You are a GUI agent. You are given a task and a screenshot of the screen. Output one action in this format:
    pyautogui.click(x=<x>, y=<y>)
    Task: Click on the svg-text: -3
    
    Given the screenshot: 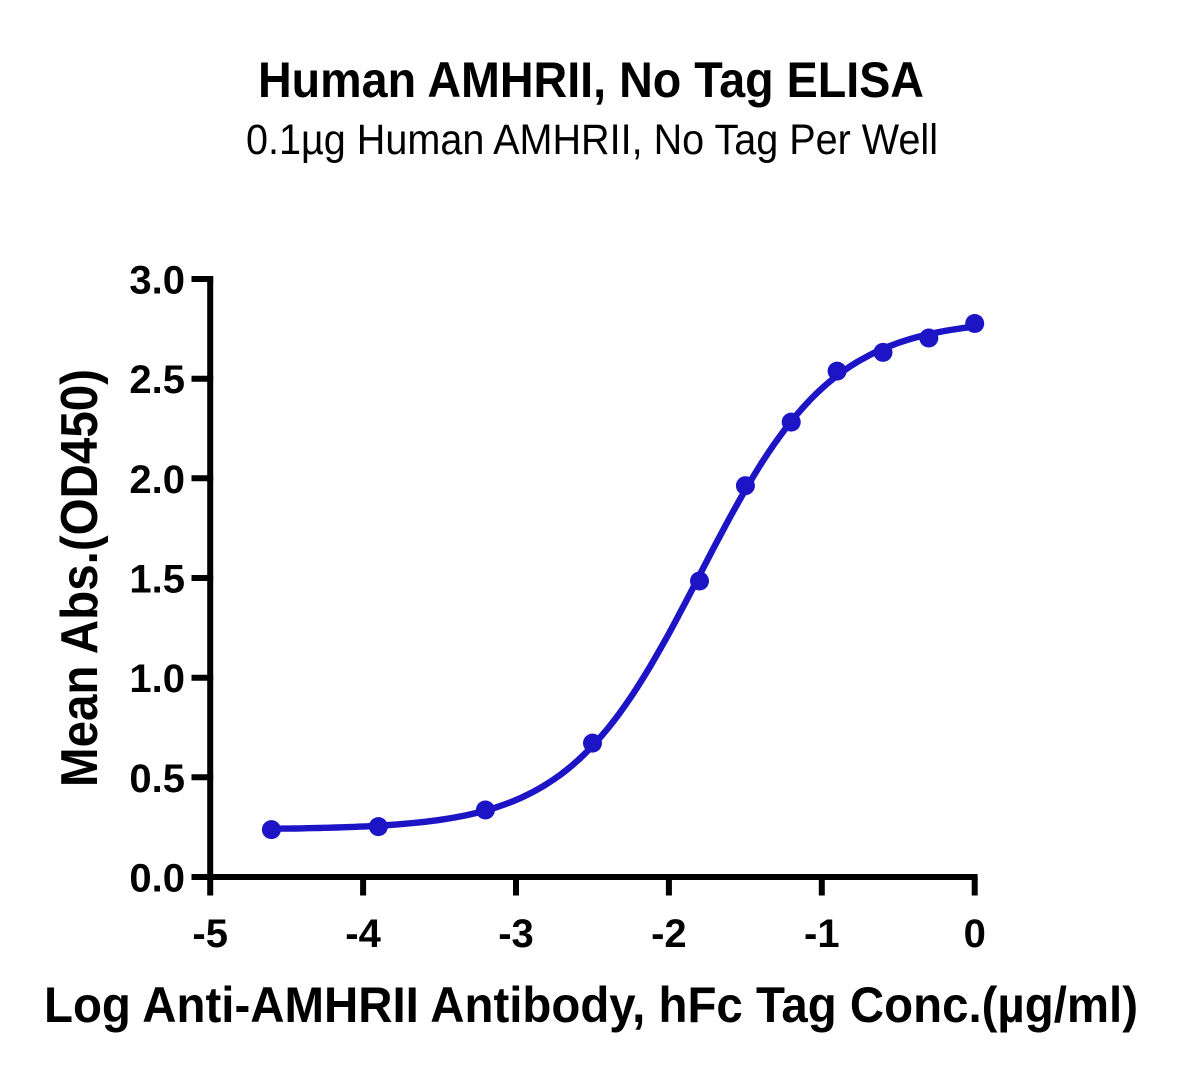 What is the action you would take?
    pyautogui.click(x=516, y=934)
    